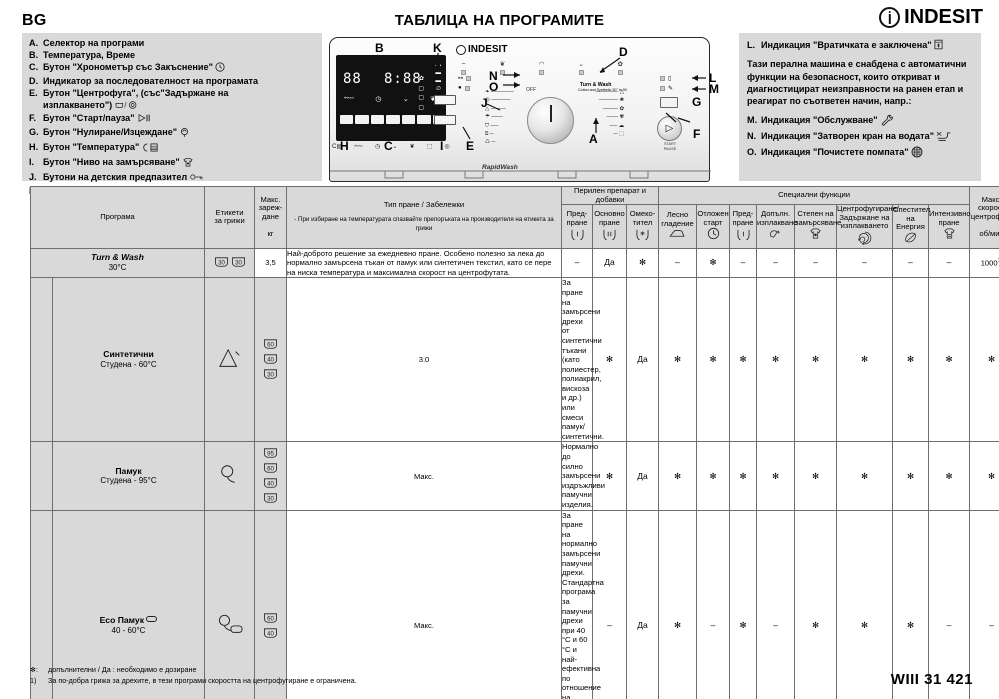 This screenshot has width=999, height=699. What do you see at coordinates (172, 107) in the screenshot?
I see `legend-item-e-cont: изплакването") /` at bounding box center [172, 107].